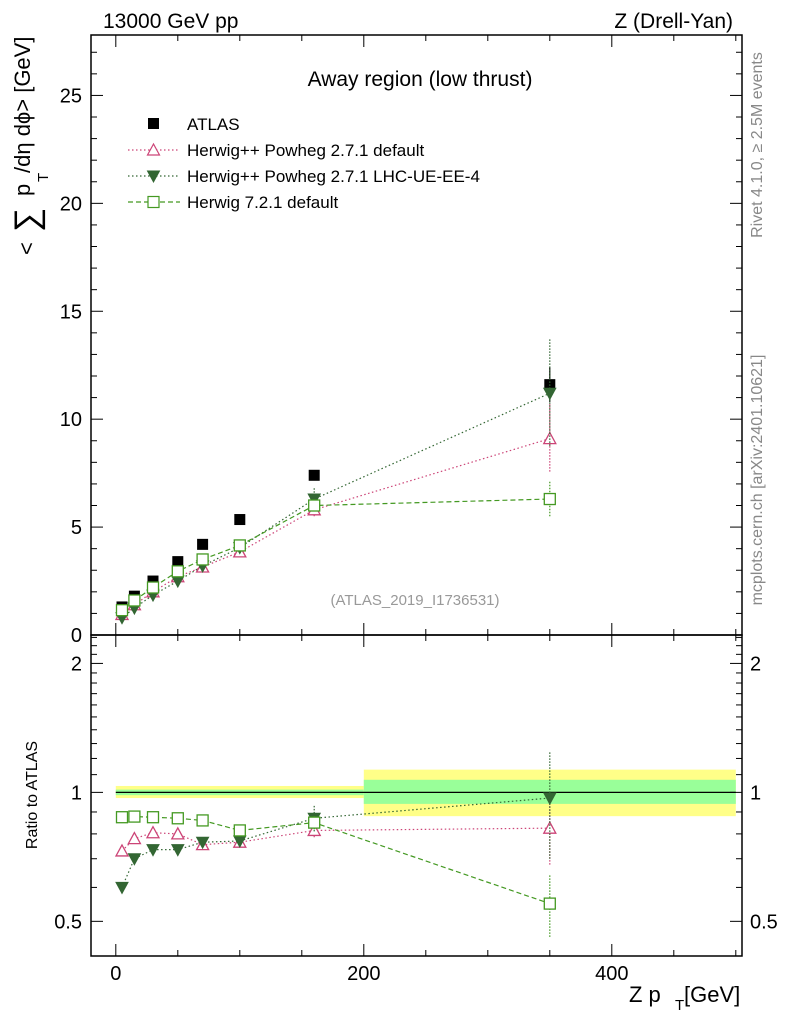 The image size is (786, 1024). I want to click on ratio-plot-marks, so click(425, 844).